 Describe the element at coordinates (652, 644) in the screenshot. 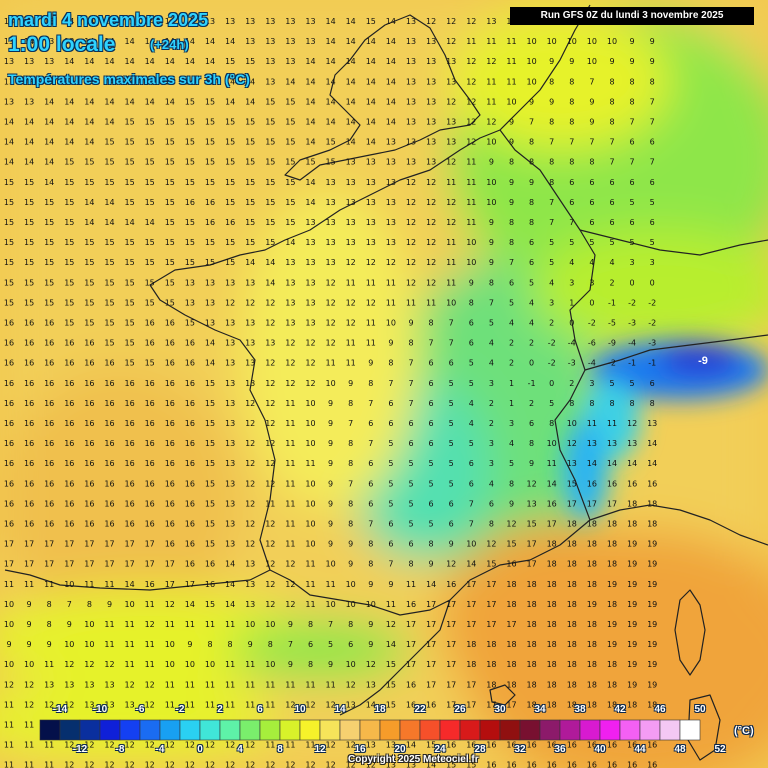

I see `grid-value: 19` at that location.